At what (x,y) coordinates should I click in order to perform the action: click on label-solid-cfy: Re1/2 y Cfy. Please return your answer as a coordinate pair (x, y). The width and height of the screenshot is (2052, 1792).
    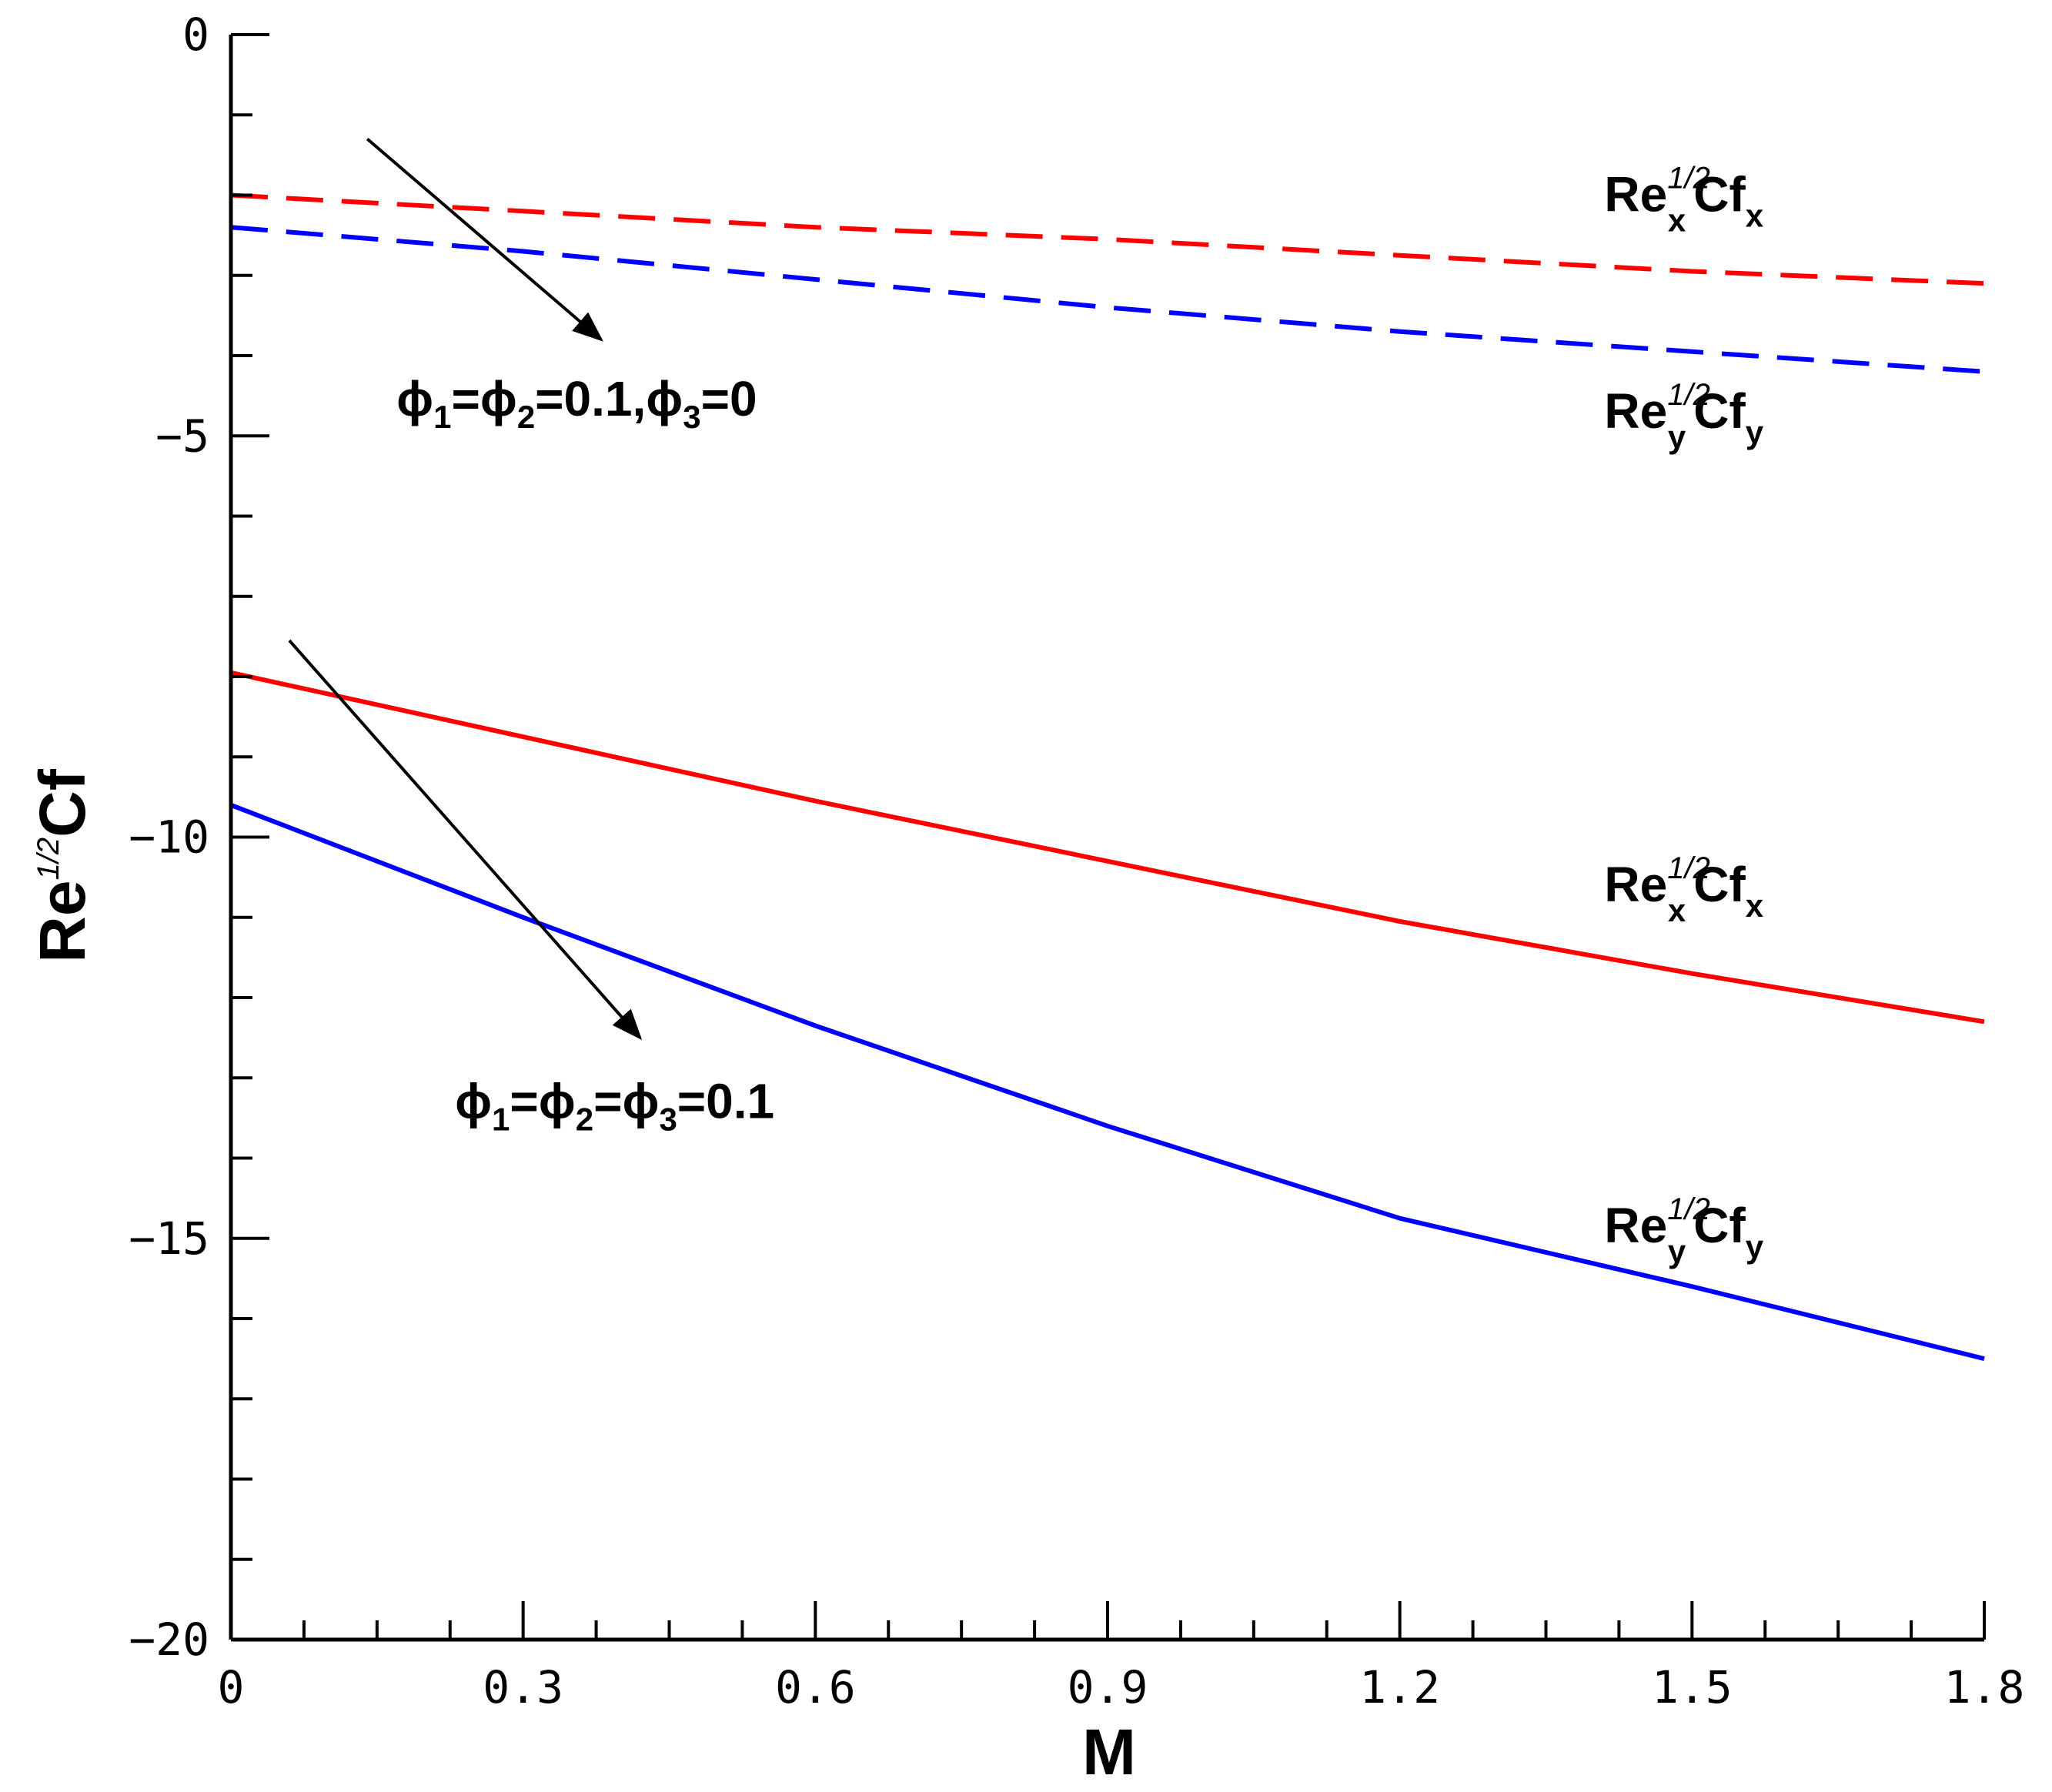
    Looking at the image, I should click on (1684, 1230).